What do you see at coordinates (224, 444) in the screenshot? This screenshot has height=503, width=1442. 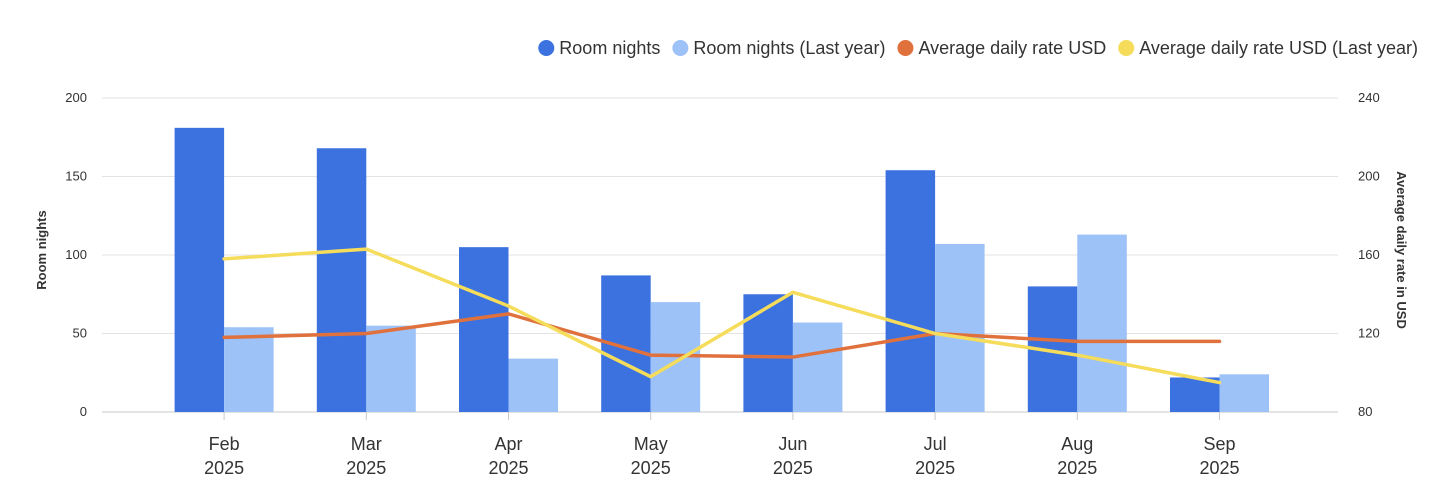 I see `x-tick-label: Feb` at bounding box center [224, 444].